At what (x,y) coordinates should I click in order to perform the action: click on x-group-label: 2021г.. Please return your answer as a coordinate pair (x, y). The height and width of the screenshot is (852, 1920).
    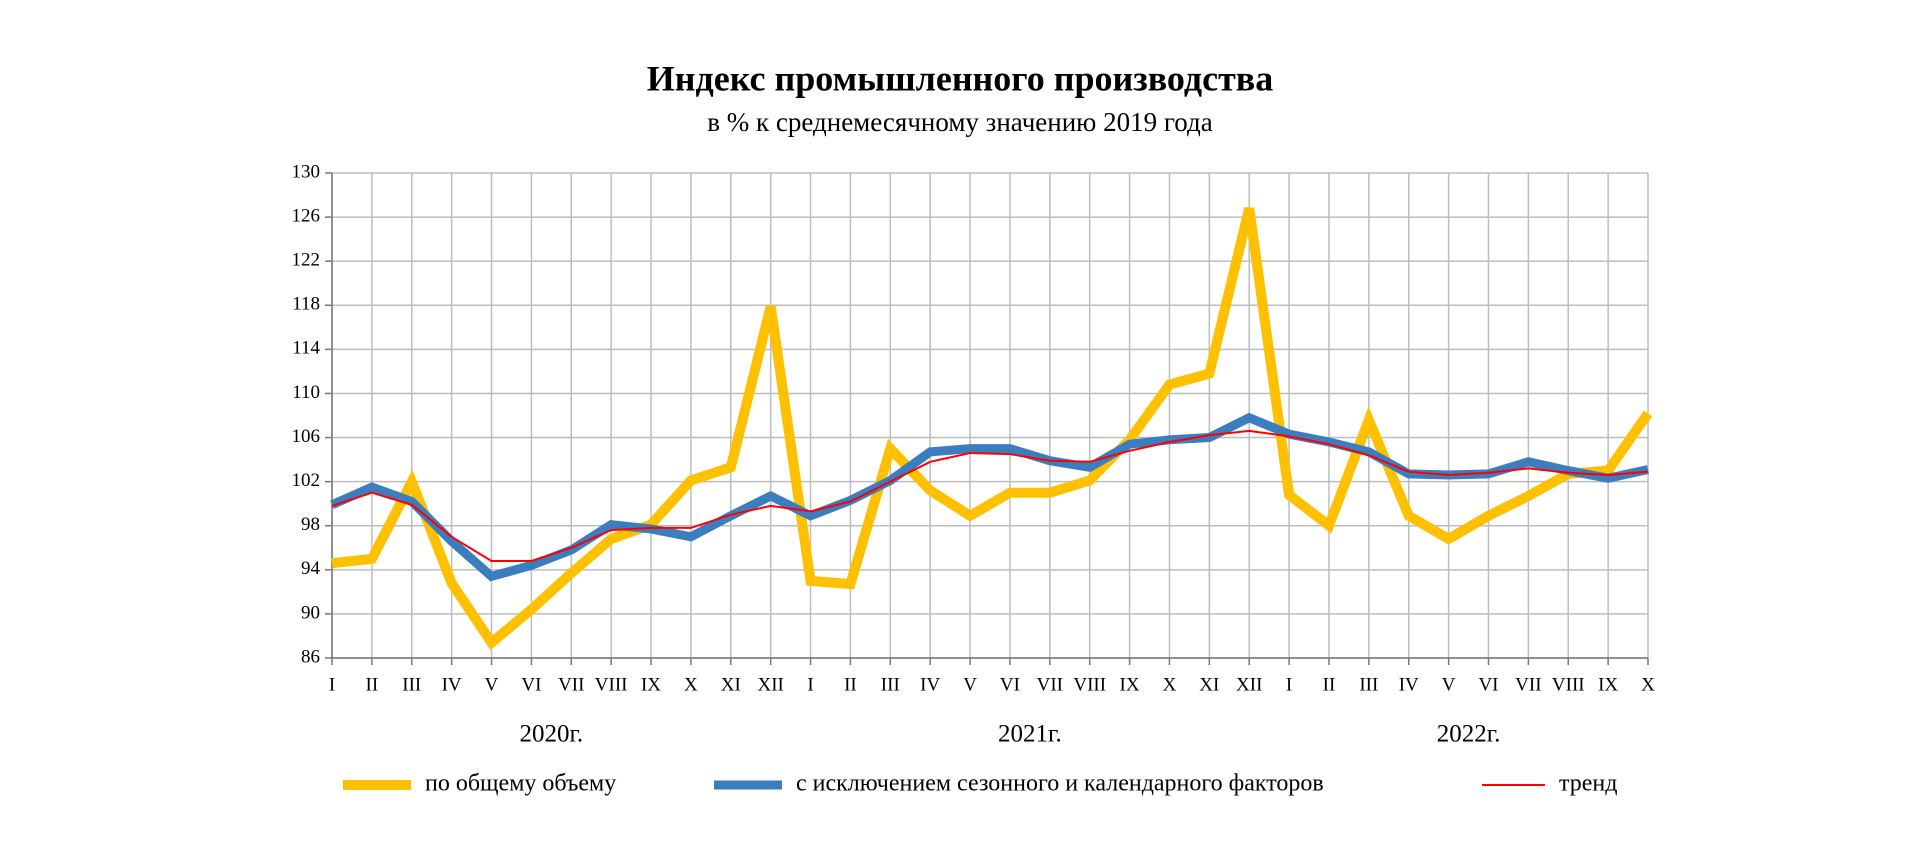
    Looking at the image, I should click on (1030, 734).